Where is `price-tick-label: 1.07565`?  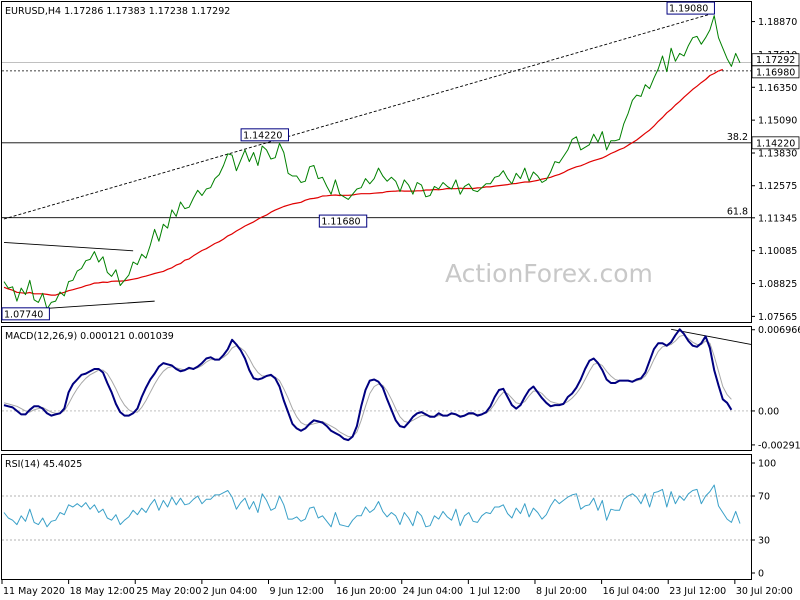 price-tick-label: 1.07565 is located at coordinates (777, 317).